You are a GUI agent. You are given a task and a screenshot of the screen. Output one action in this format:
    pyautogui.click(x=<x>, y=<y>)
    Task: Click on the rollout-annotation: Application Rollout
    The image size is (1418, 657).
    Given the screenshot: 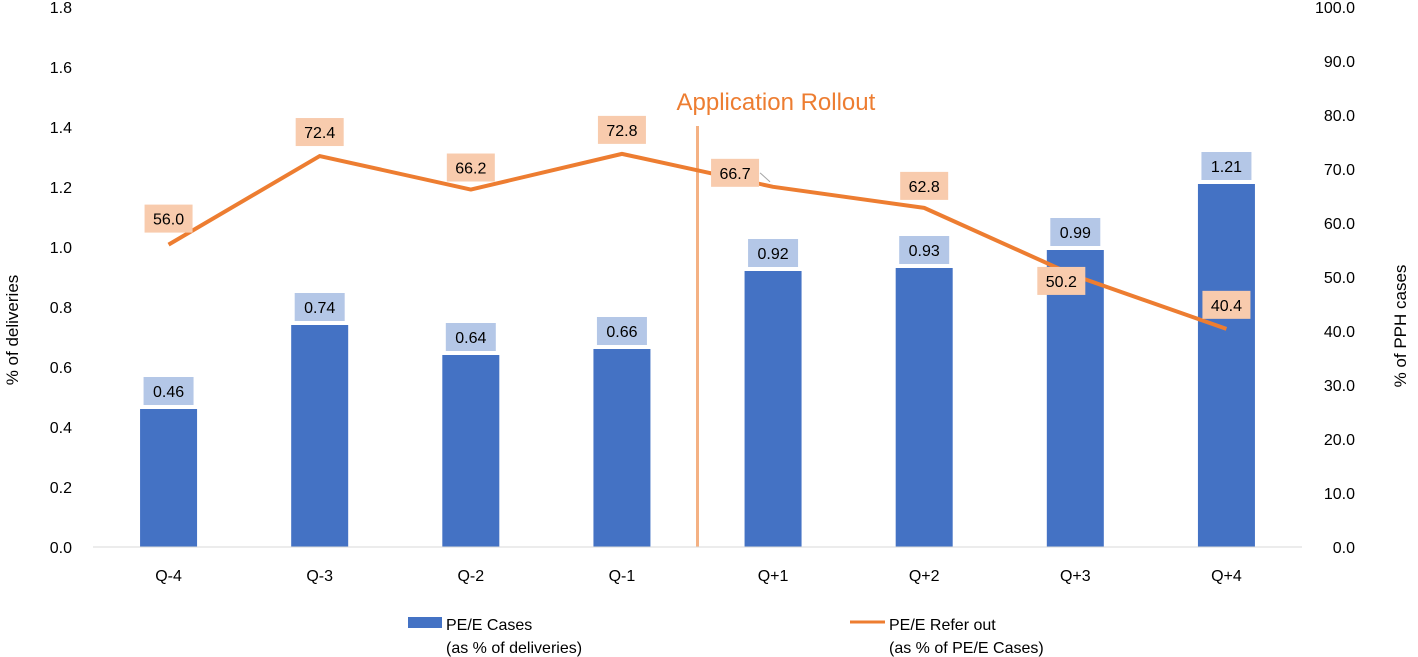 What is the action you would take?
    pyautogui.click(x=776, y=102)
    